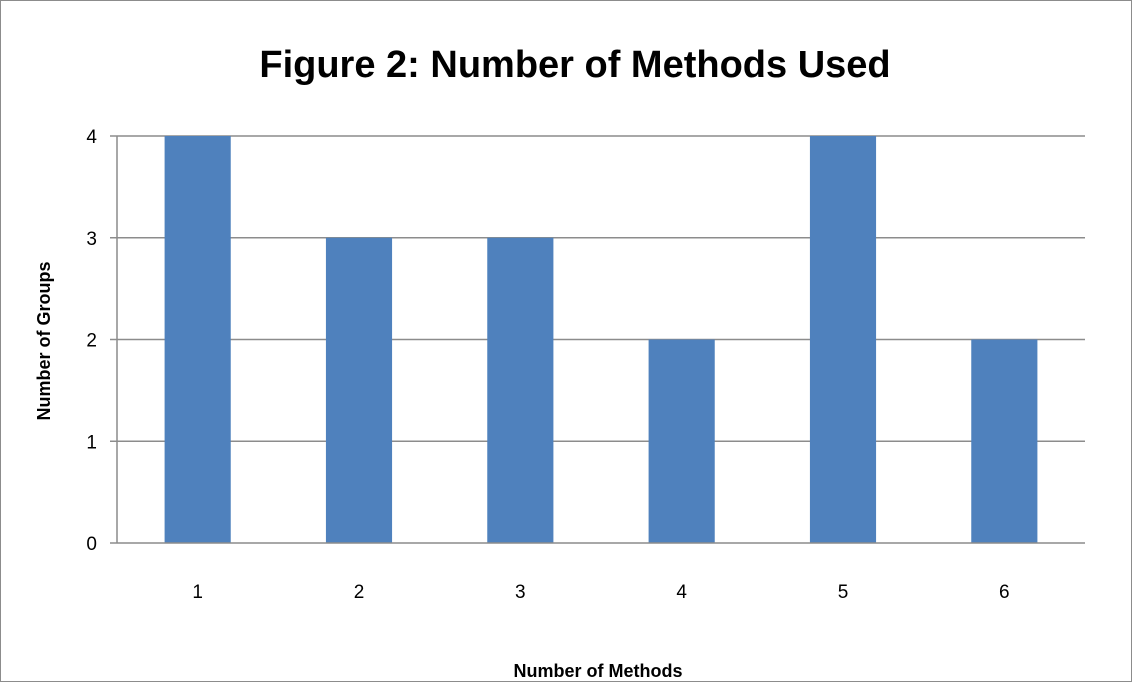 Image resolution: width=1132 pixels, height=683 pixels. I want to click on y-axis-title: Number of Groups, so click(44, 340).